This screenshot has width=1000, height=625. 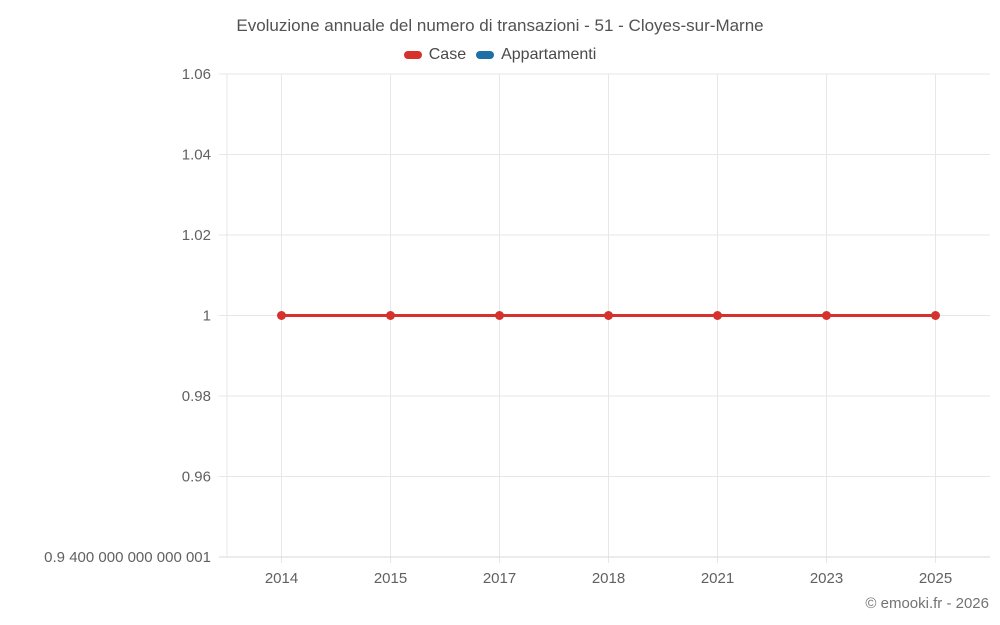 I want to click on legend-label-appartamenti: Appartamenti, so click(x=549, y=54).